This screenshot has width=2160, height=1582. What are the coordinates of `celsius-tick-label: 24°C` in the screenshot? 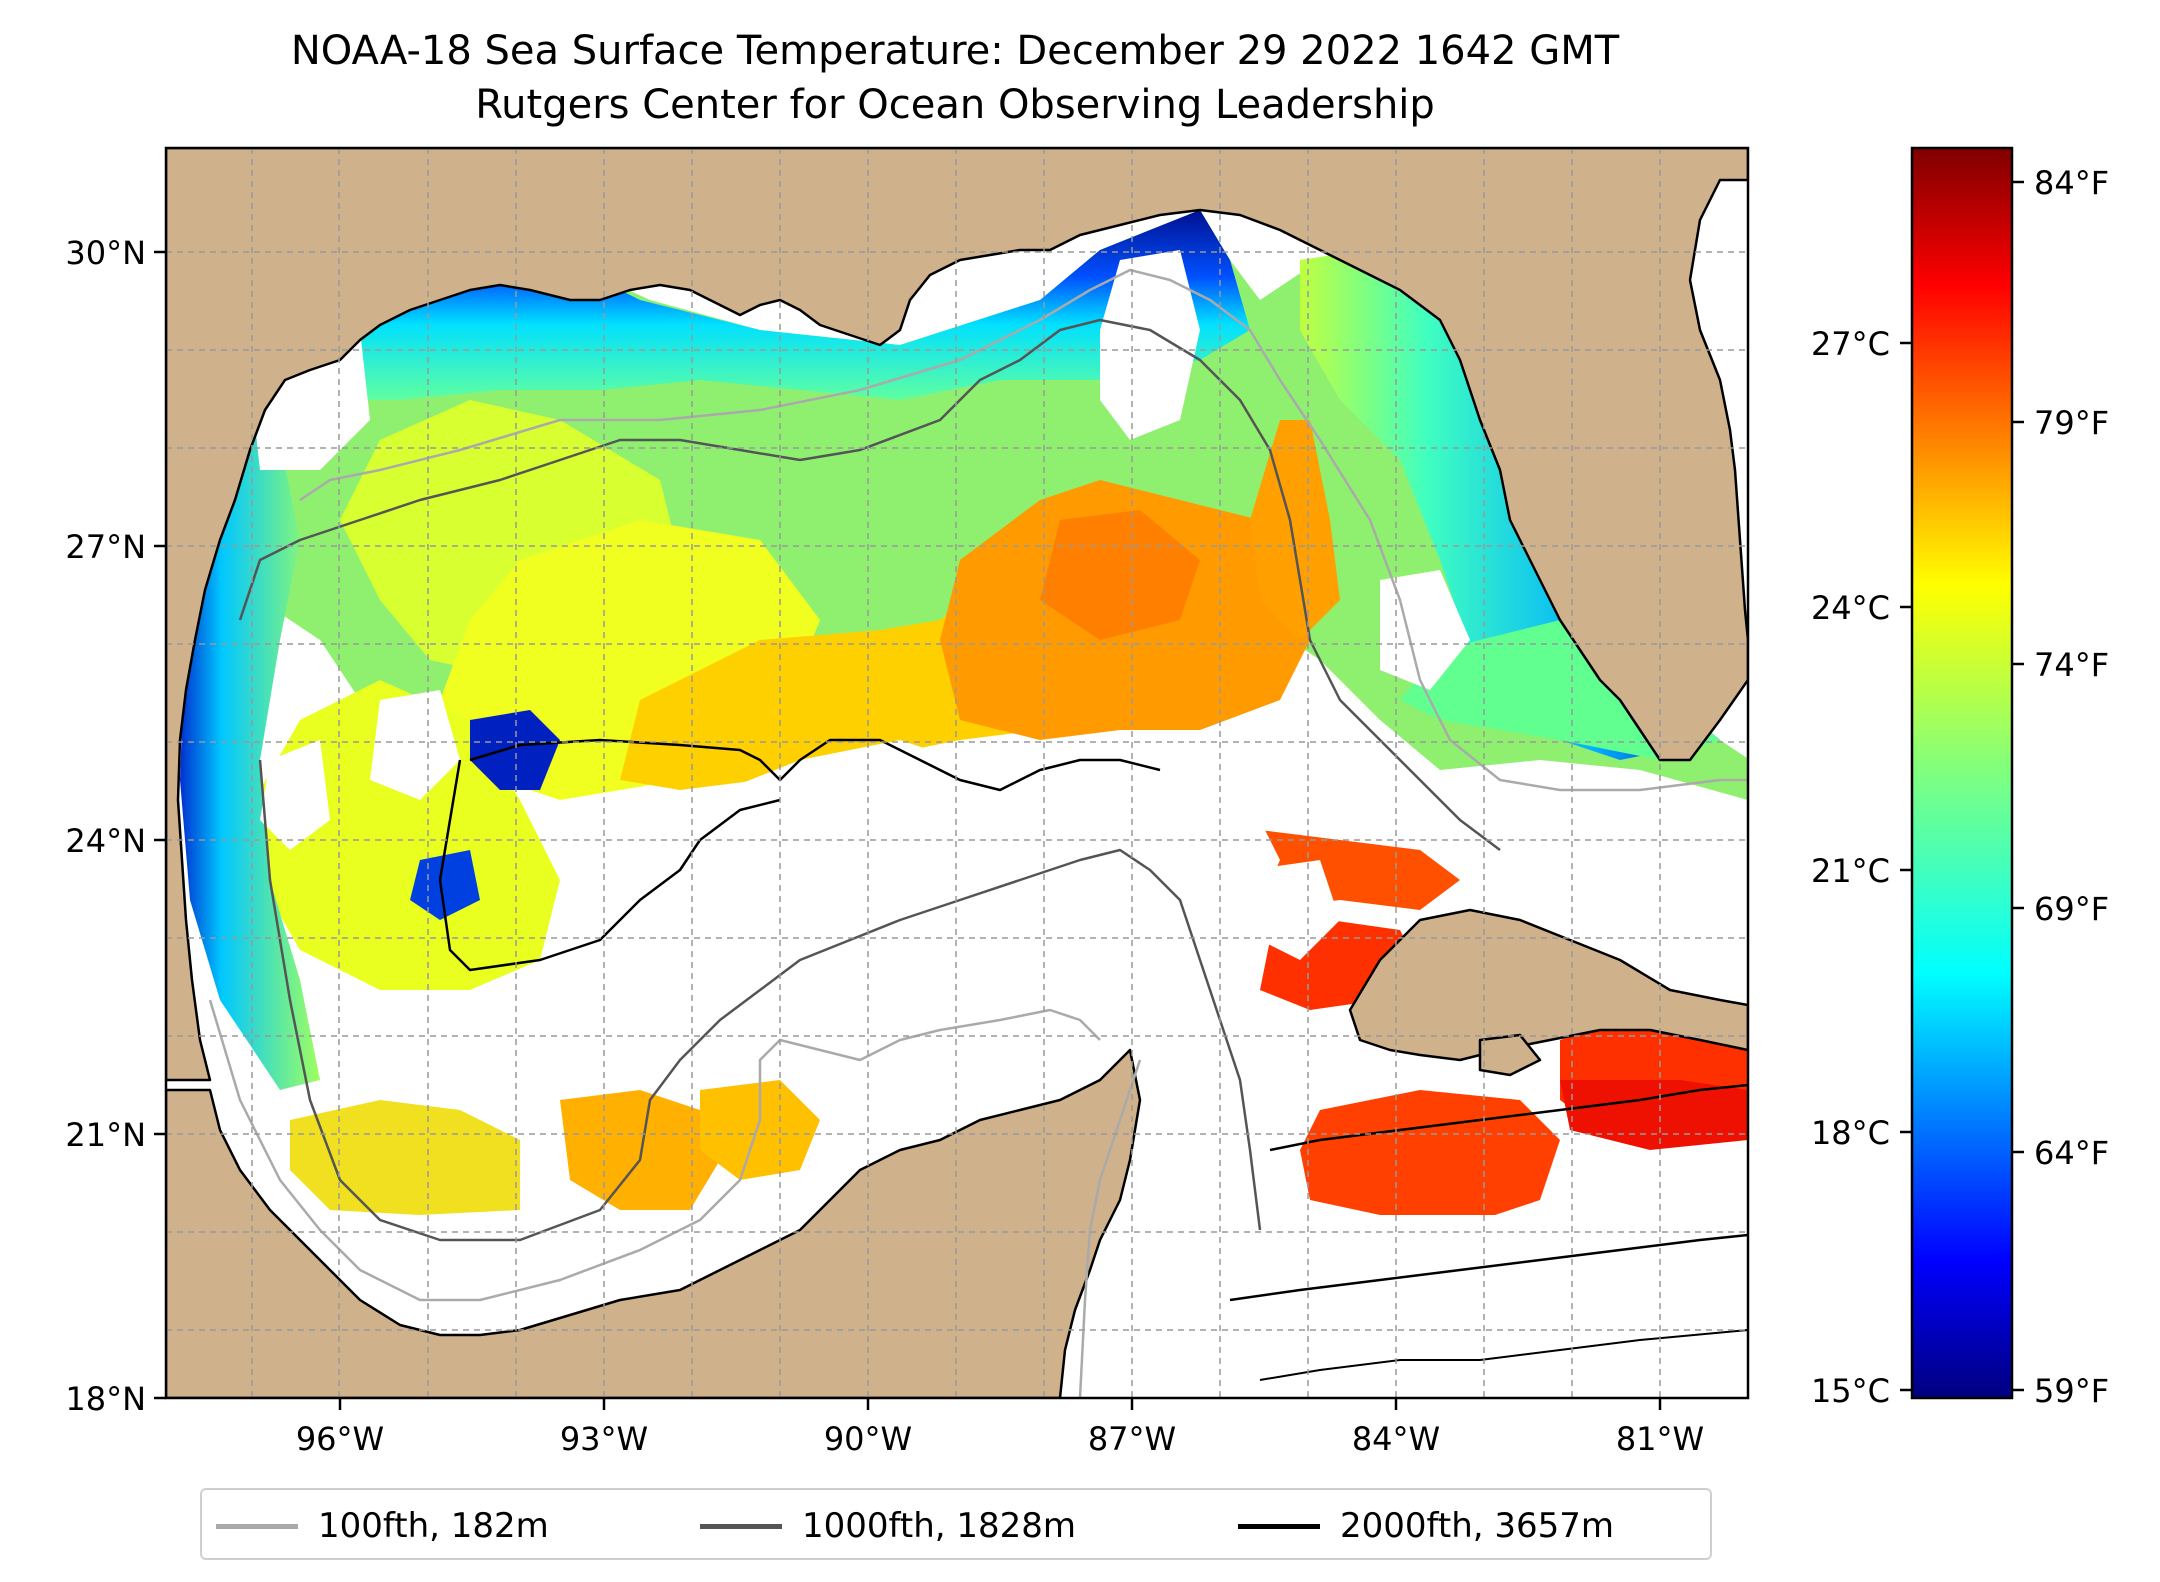 It's located at (1850, 608).